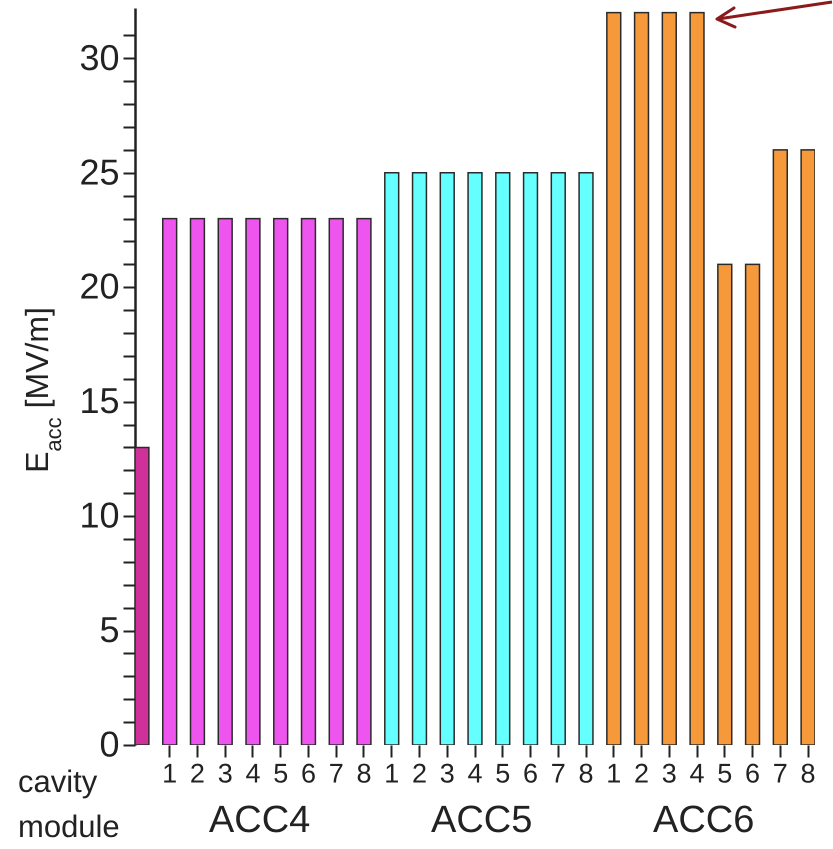 This screenshot has height=849, width=833. What do you see at coordinates (703, 820) in the screenshot?
I see `legend-label: ACC6` at bounding box center [703, 820].